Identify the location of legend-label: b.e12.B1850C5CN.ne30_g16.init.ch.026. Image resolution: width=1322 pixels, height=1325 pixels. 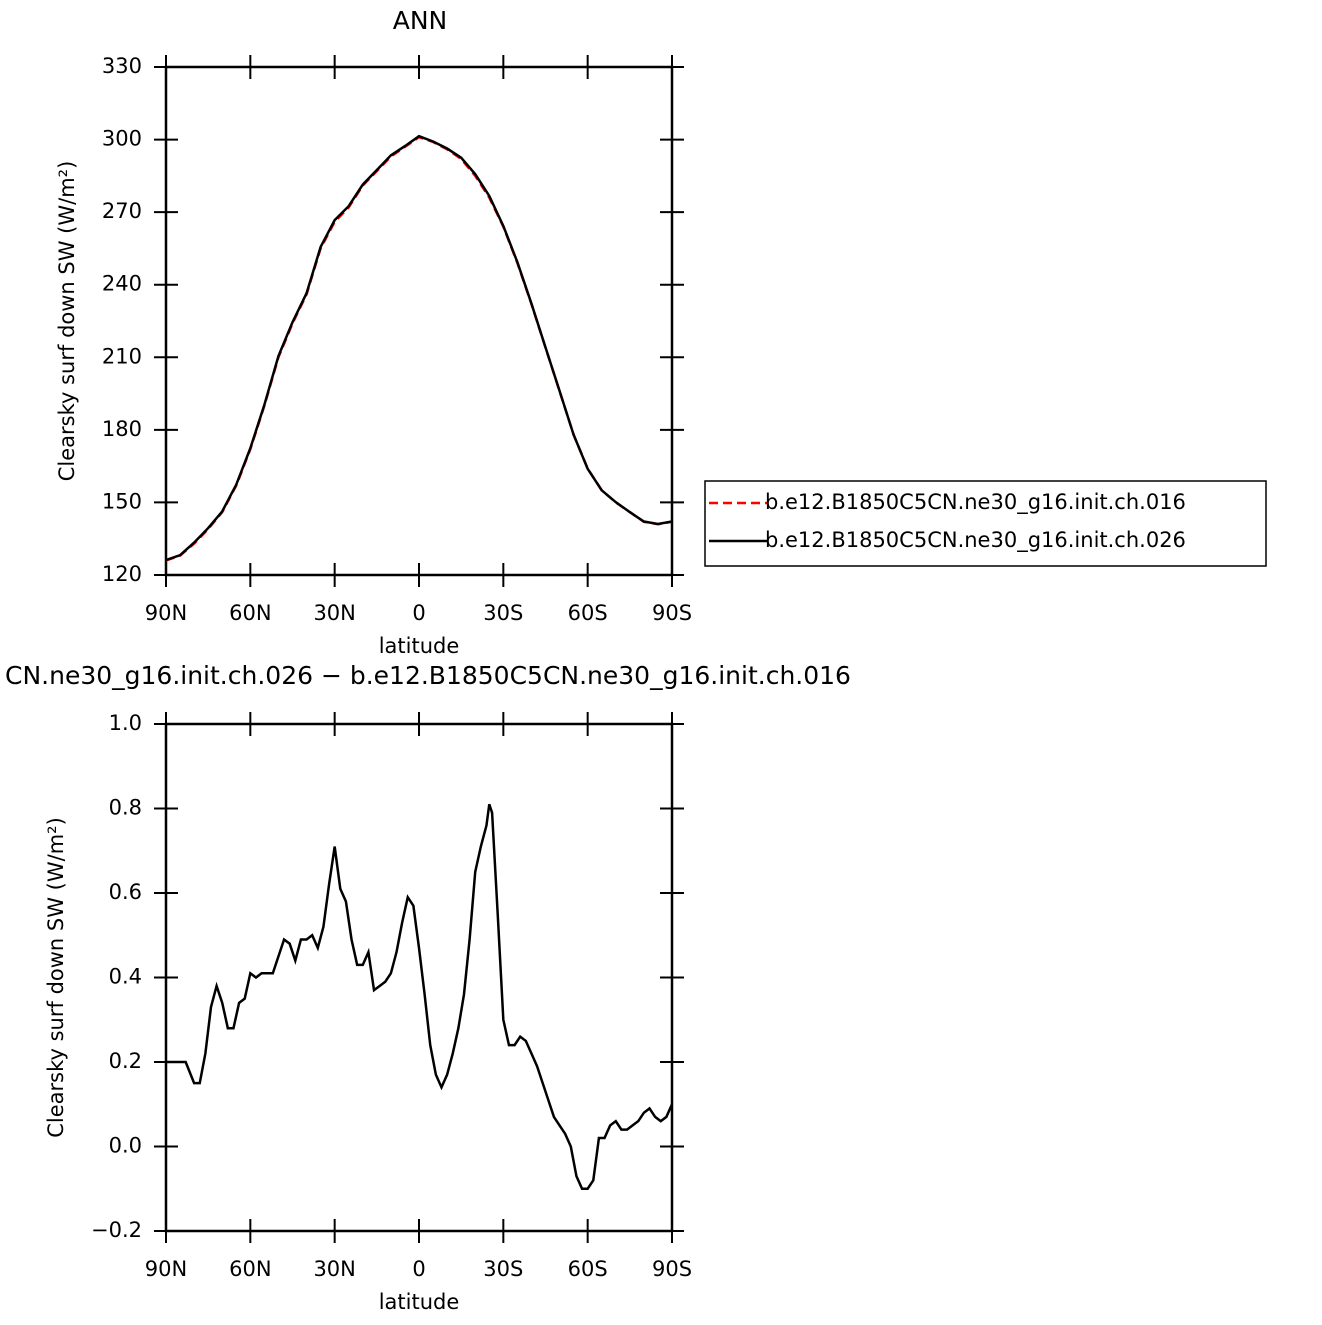
(975, 540).